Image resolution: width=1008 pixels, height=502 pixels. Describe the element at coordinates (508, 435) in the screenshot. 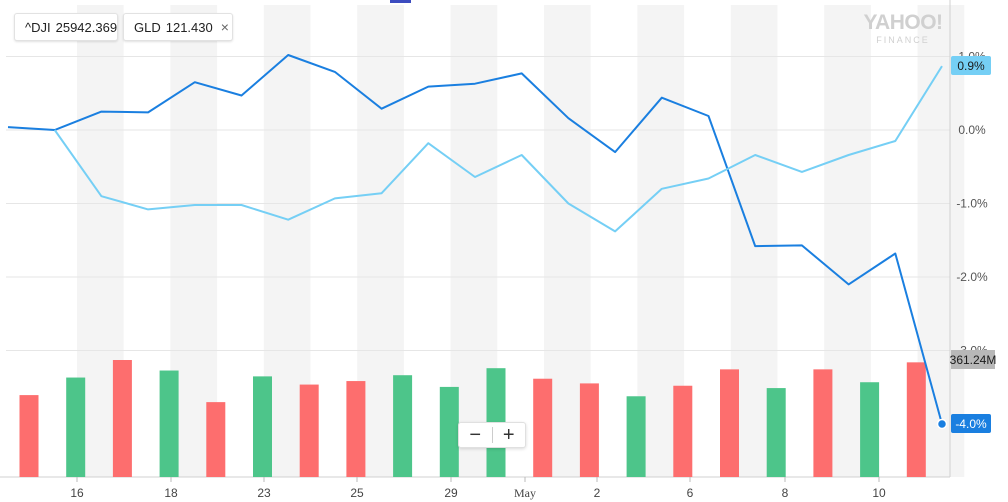

I see `zoom-in-button: +` at that location.